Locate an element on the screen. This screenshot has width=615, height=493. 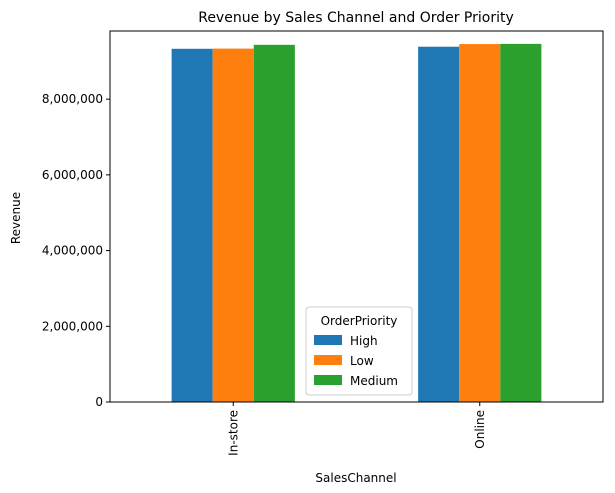
y-tick-label: 2,000,000 is located at coordinates (72, 326).